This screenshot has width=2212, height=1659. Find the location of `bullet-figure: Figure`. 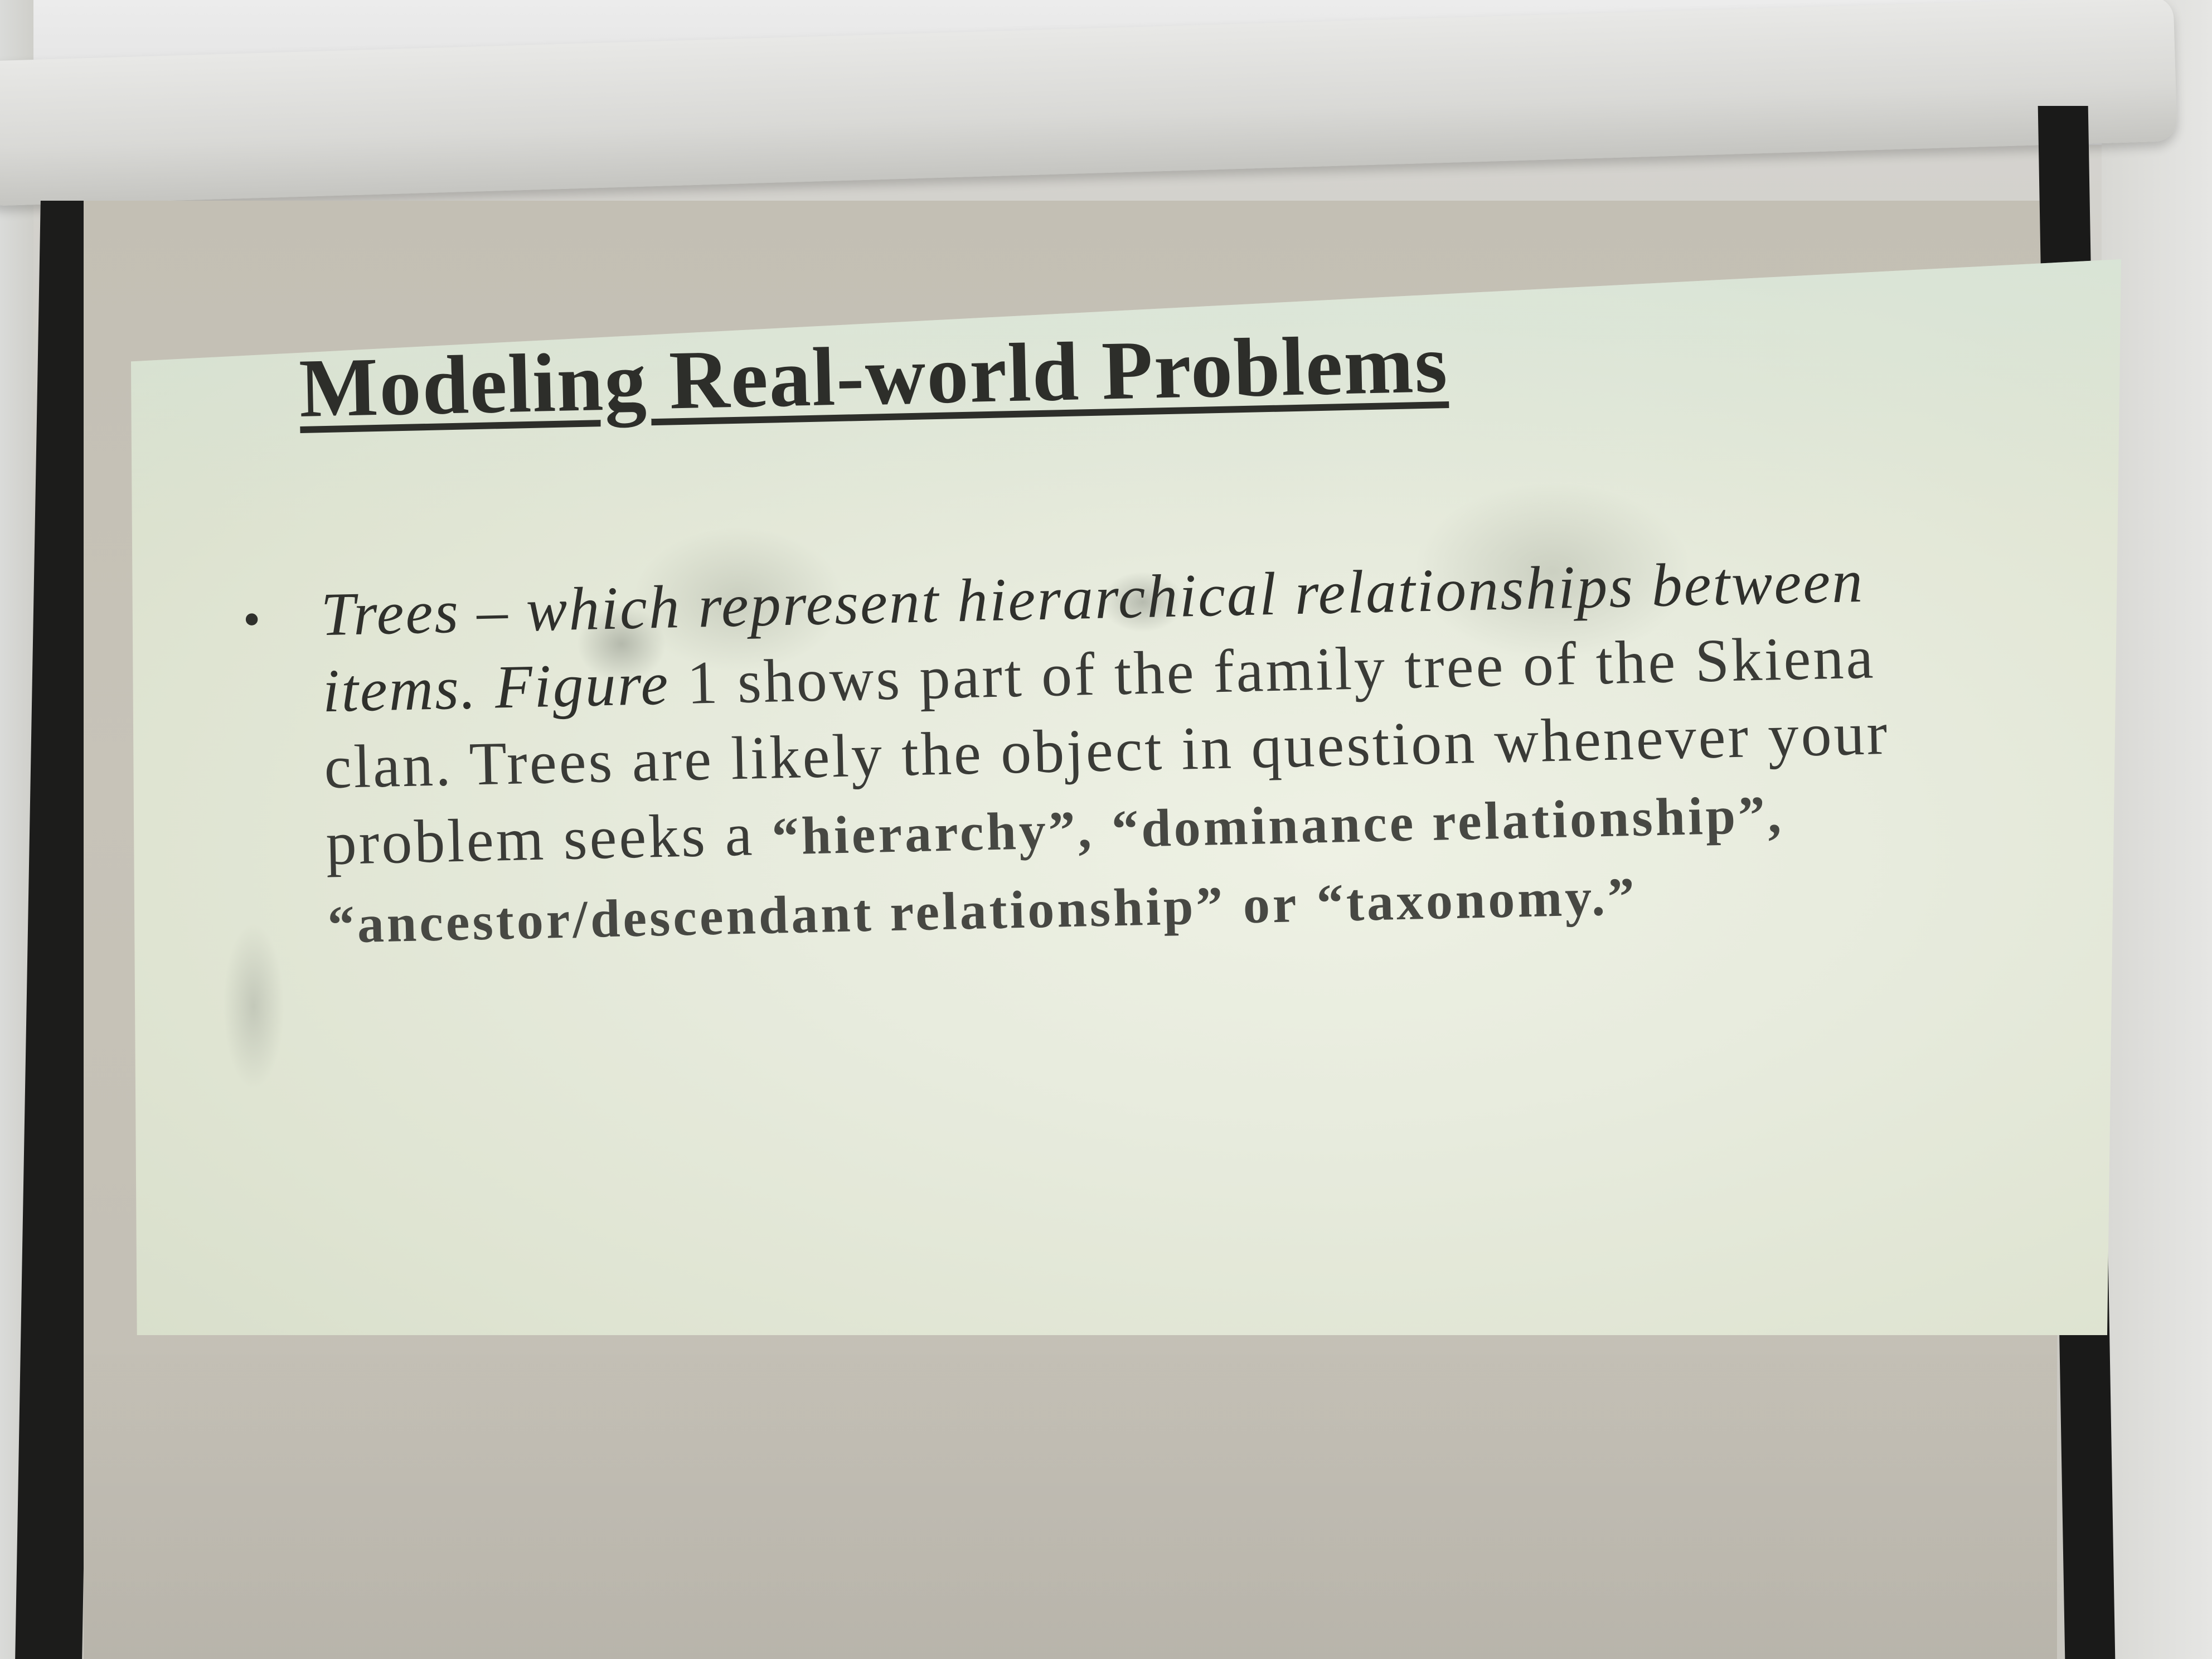

bullet-figure: Figure is located at coordinates (582, 685).